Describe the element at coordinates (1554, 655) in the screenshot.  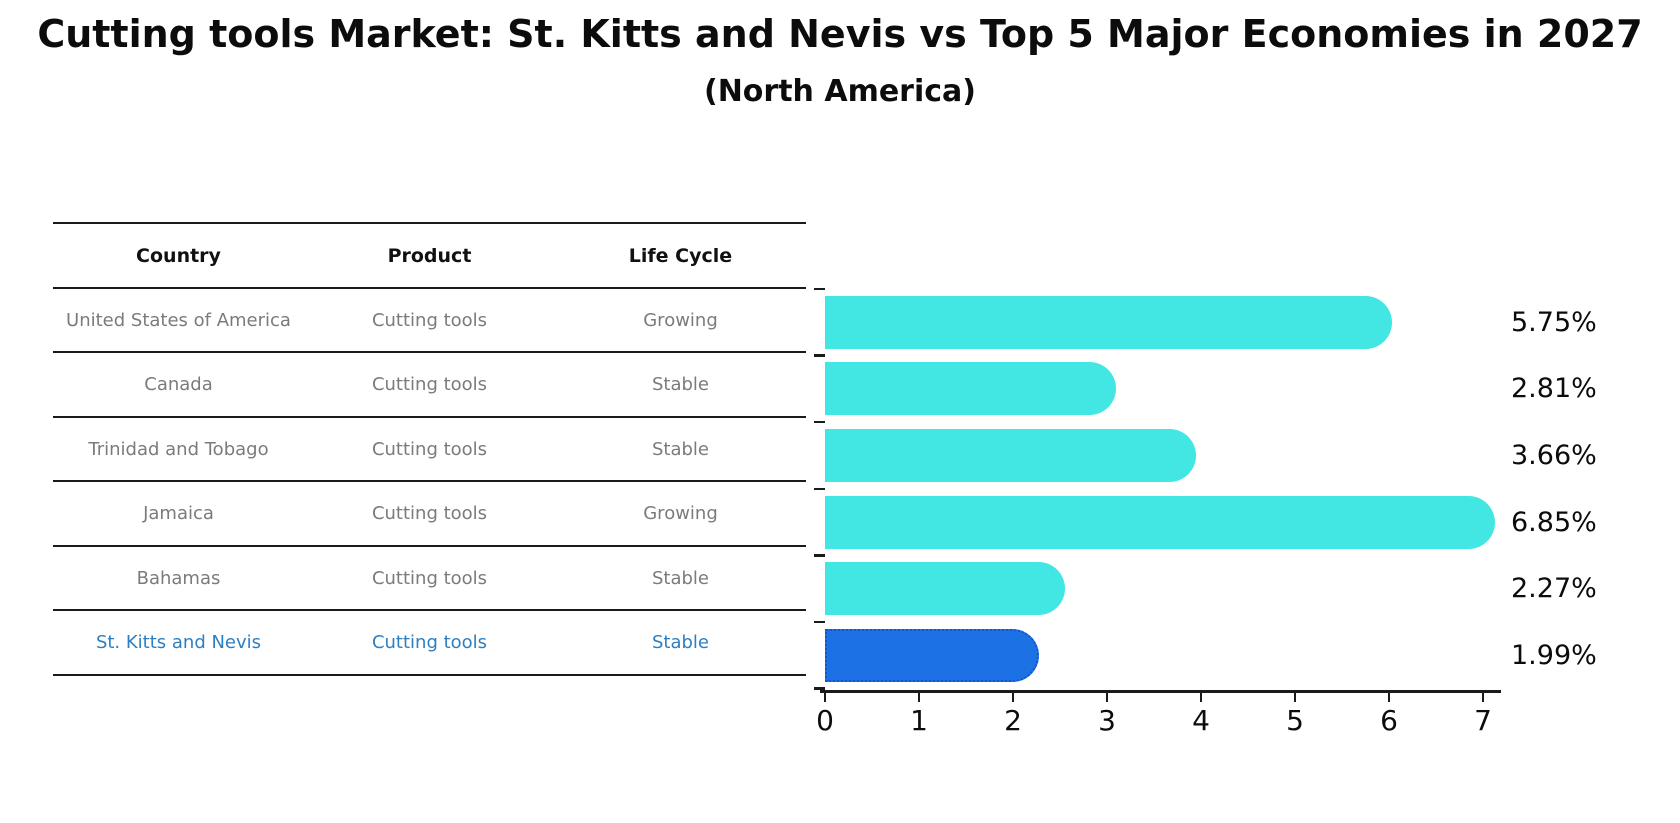
I see `bar-value-label: 1.99%` at that location.